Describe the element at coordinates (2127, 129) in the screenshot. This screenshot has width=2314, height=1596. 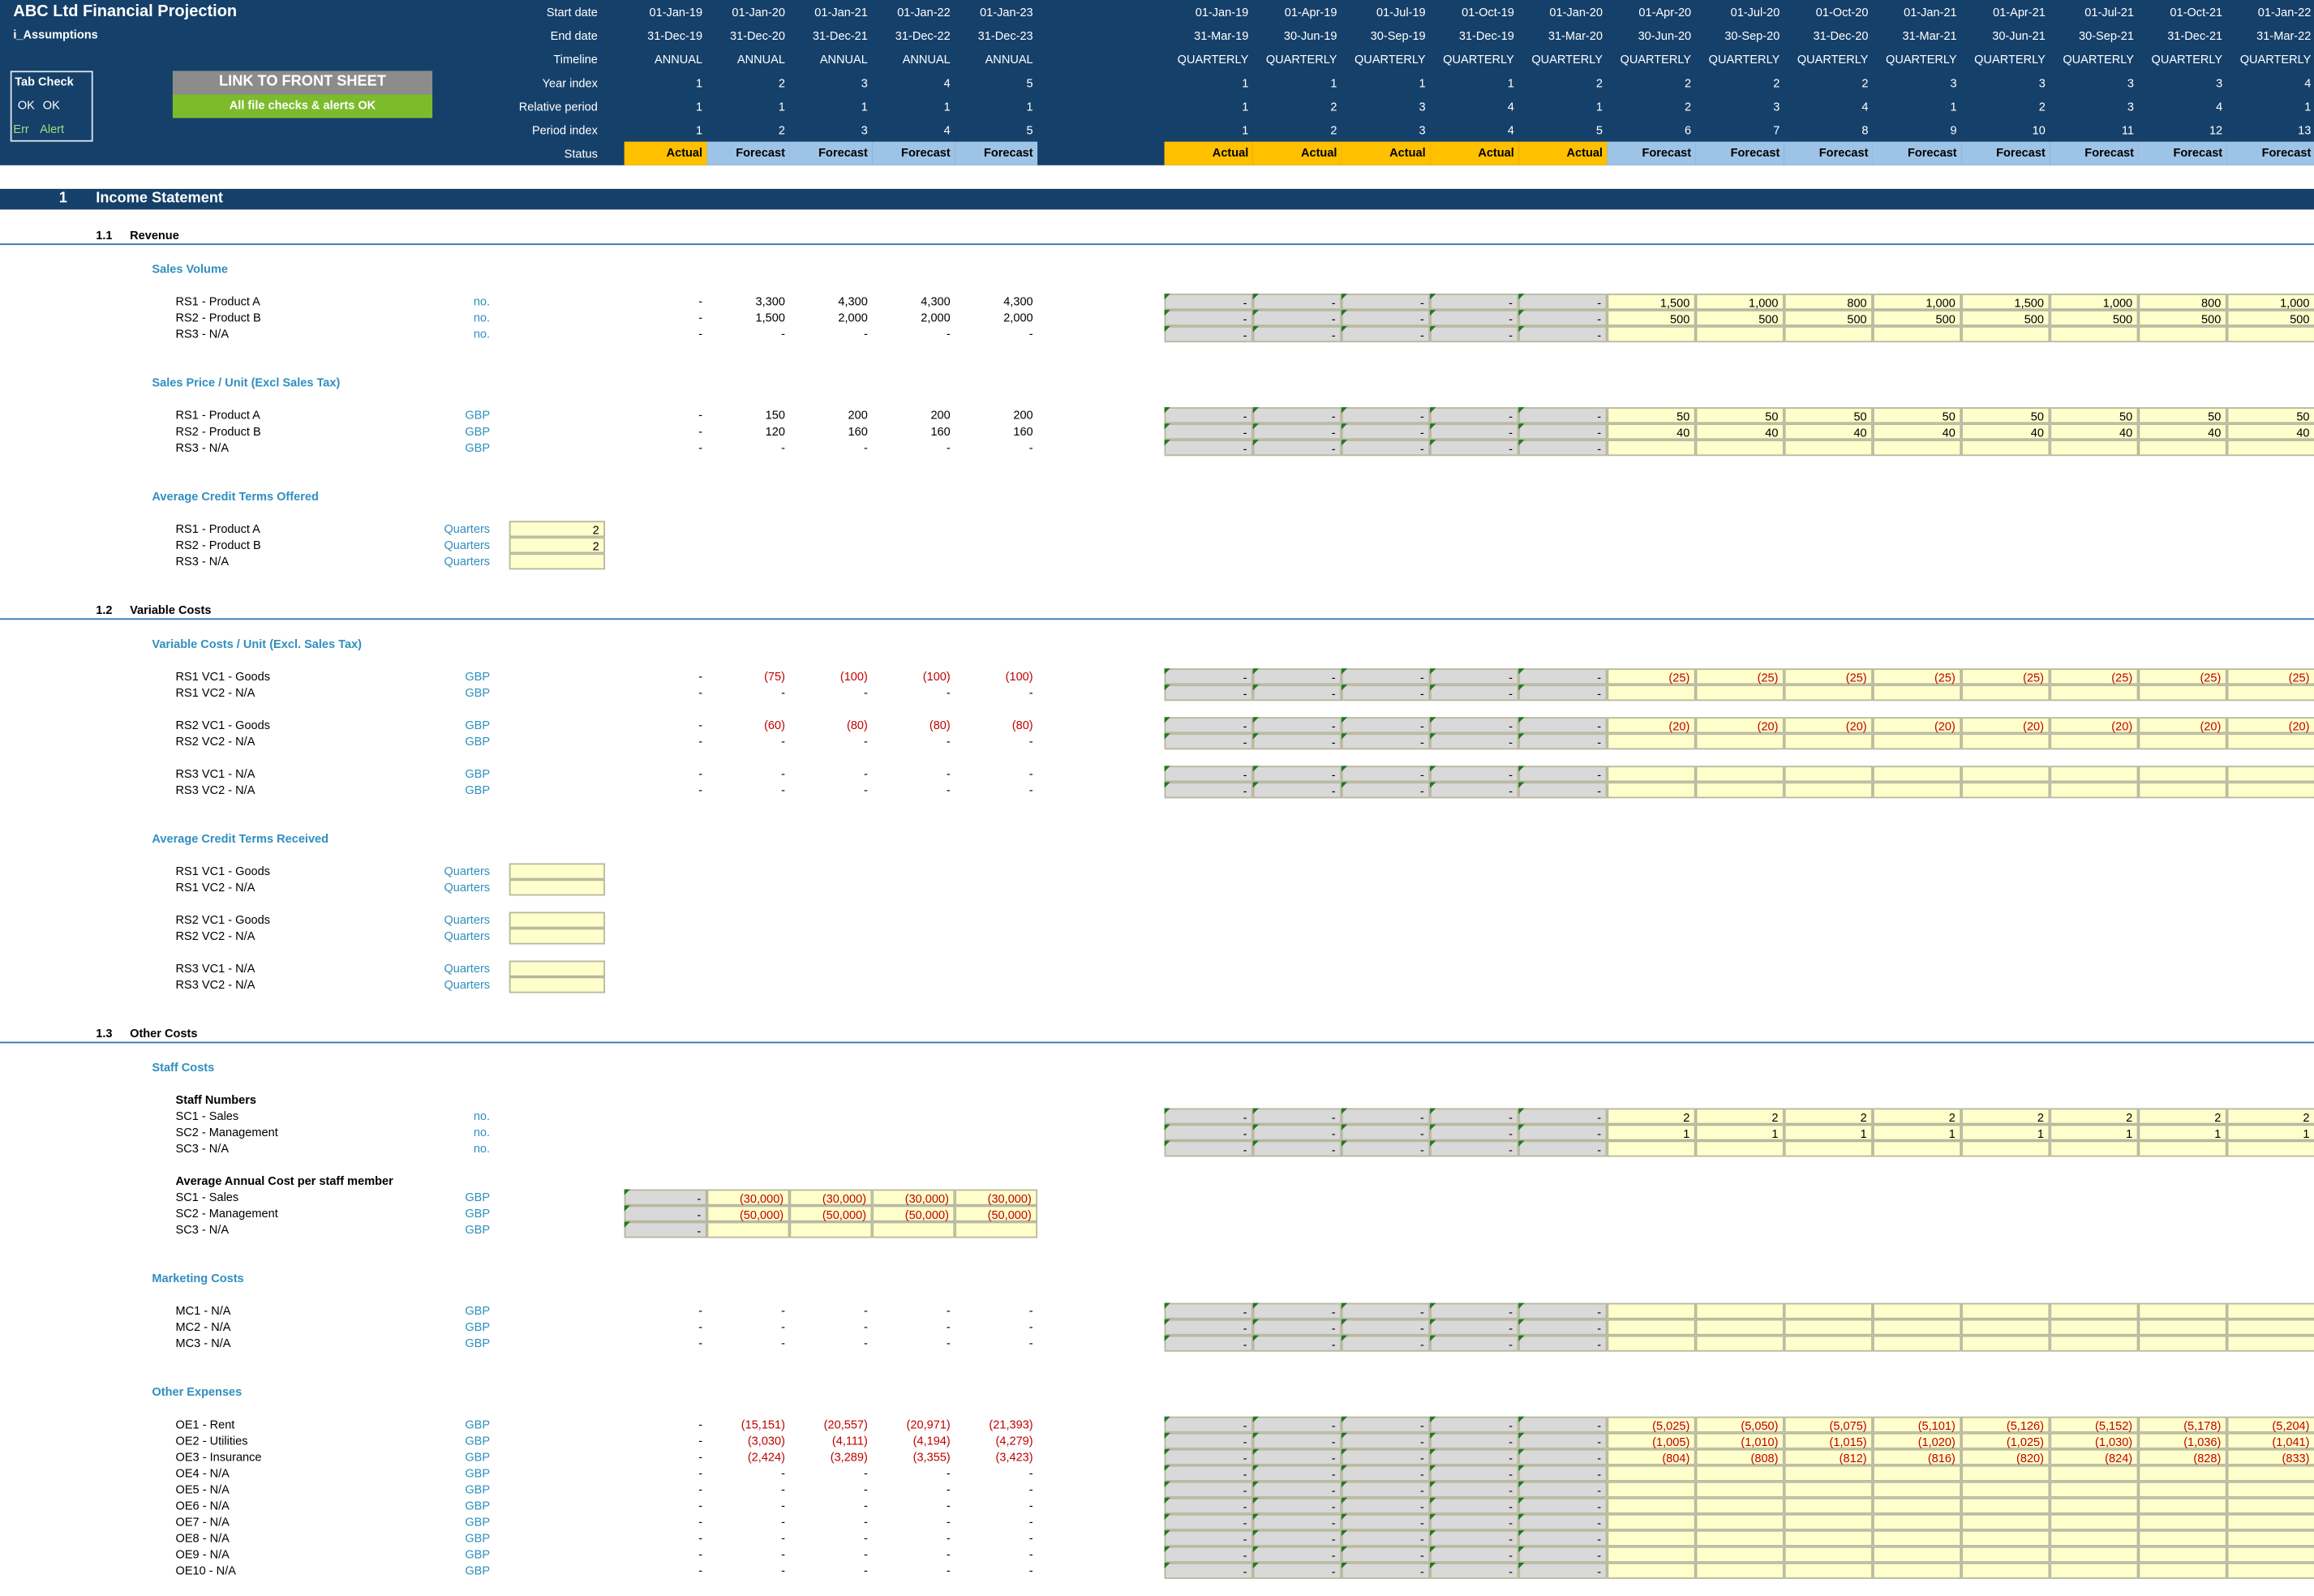
I see `timeline-cell: 11` at that location.